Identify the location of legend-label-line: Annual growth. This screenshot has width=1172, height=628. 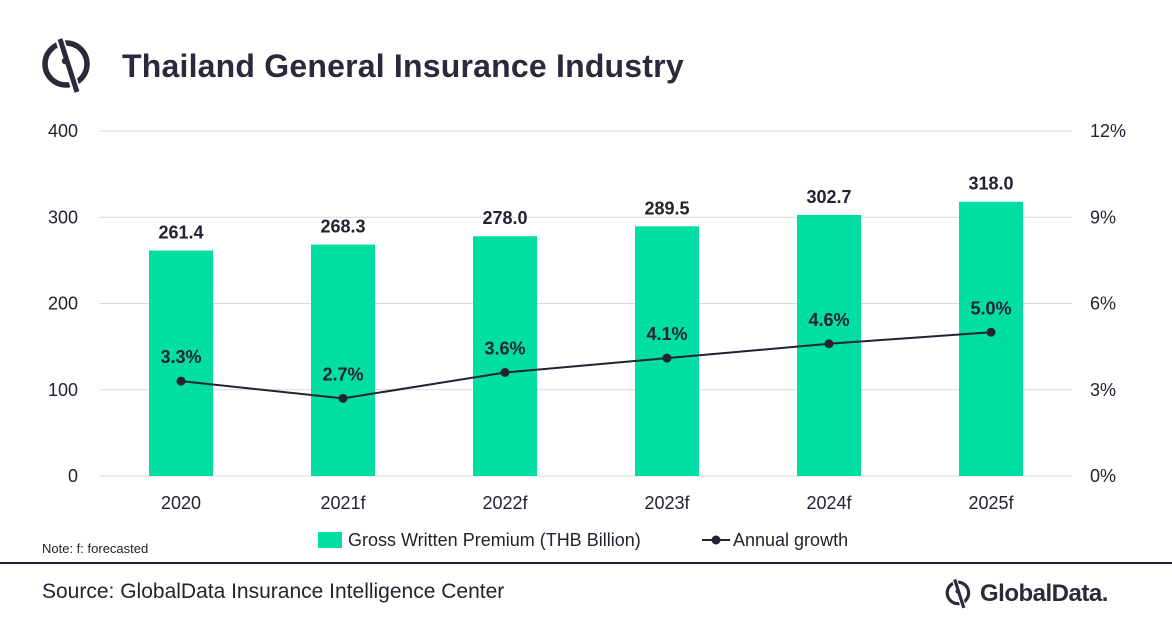
(790, 540).